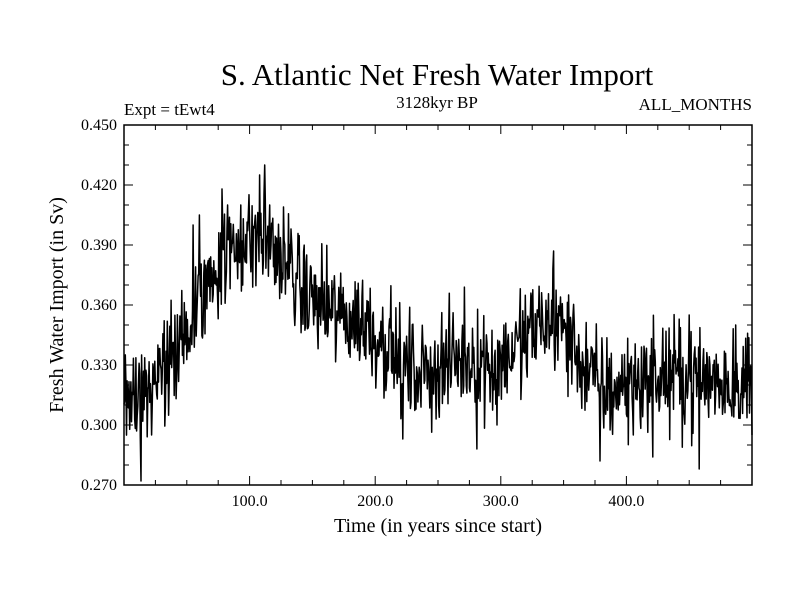 Image resolution: width=800 pixels, height=600 pixels. I want to click on y-tick-label: 0.360, so click(99, 305).